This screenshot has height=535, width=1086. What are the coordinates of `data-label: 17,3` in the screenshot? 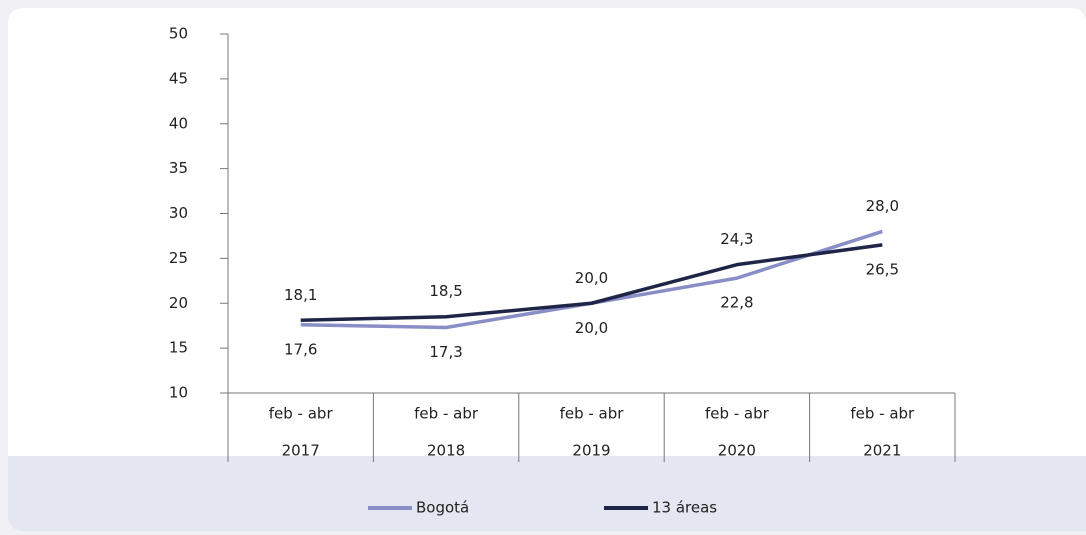 It's located at (445, 352).